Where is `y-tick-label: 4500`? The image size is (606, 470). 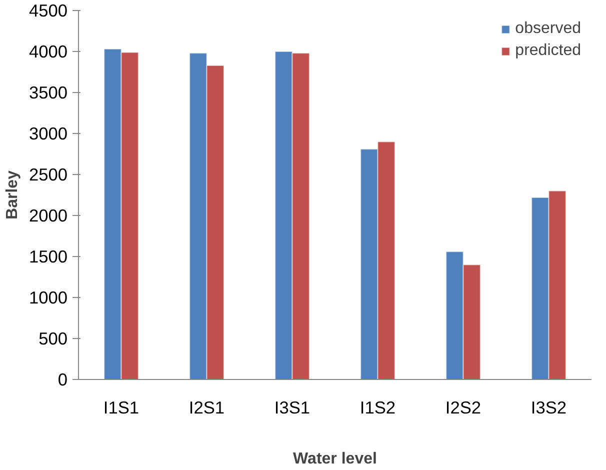
y-tick-label: 4500 is located at coordinates (48, 10).